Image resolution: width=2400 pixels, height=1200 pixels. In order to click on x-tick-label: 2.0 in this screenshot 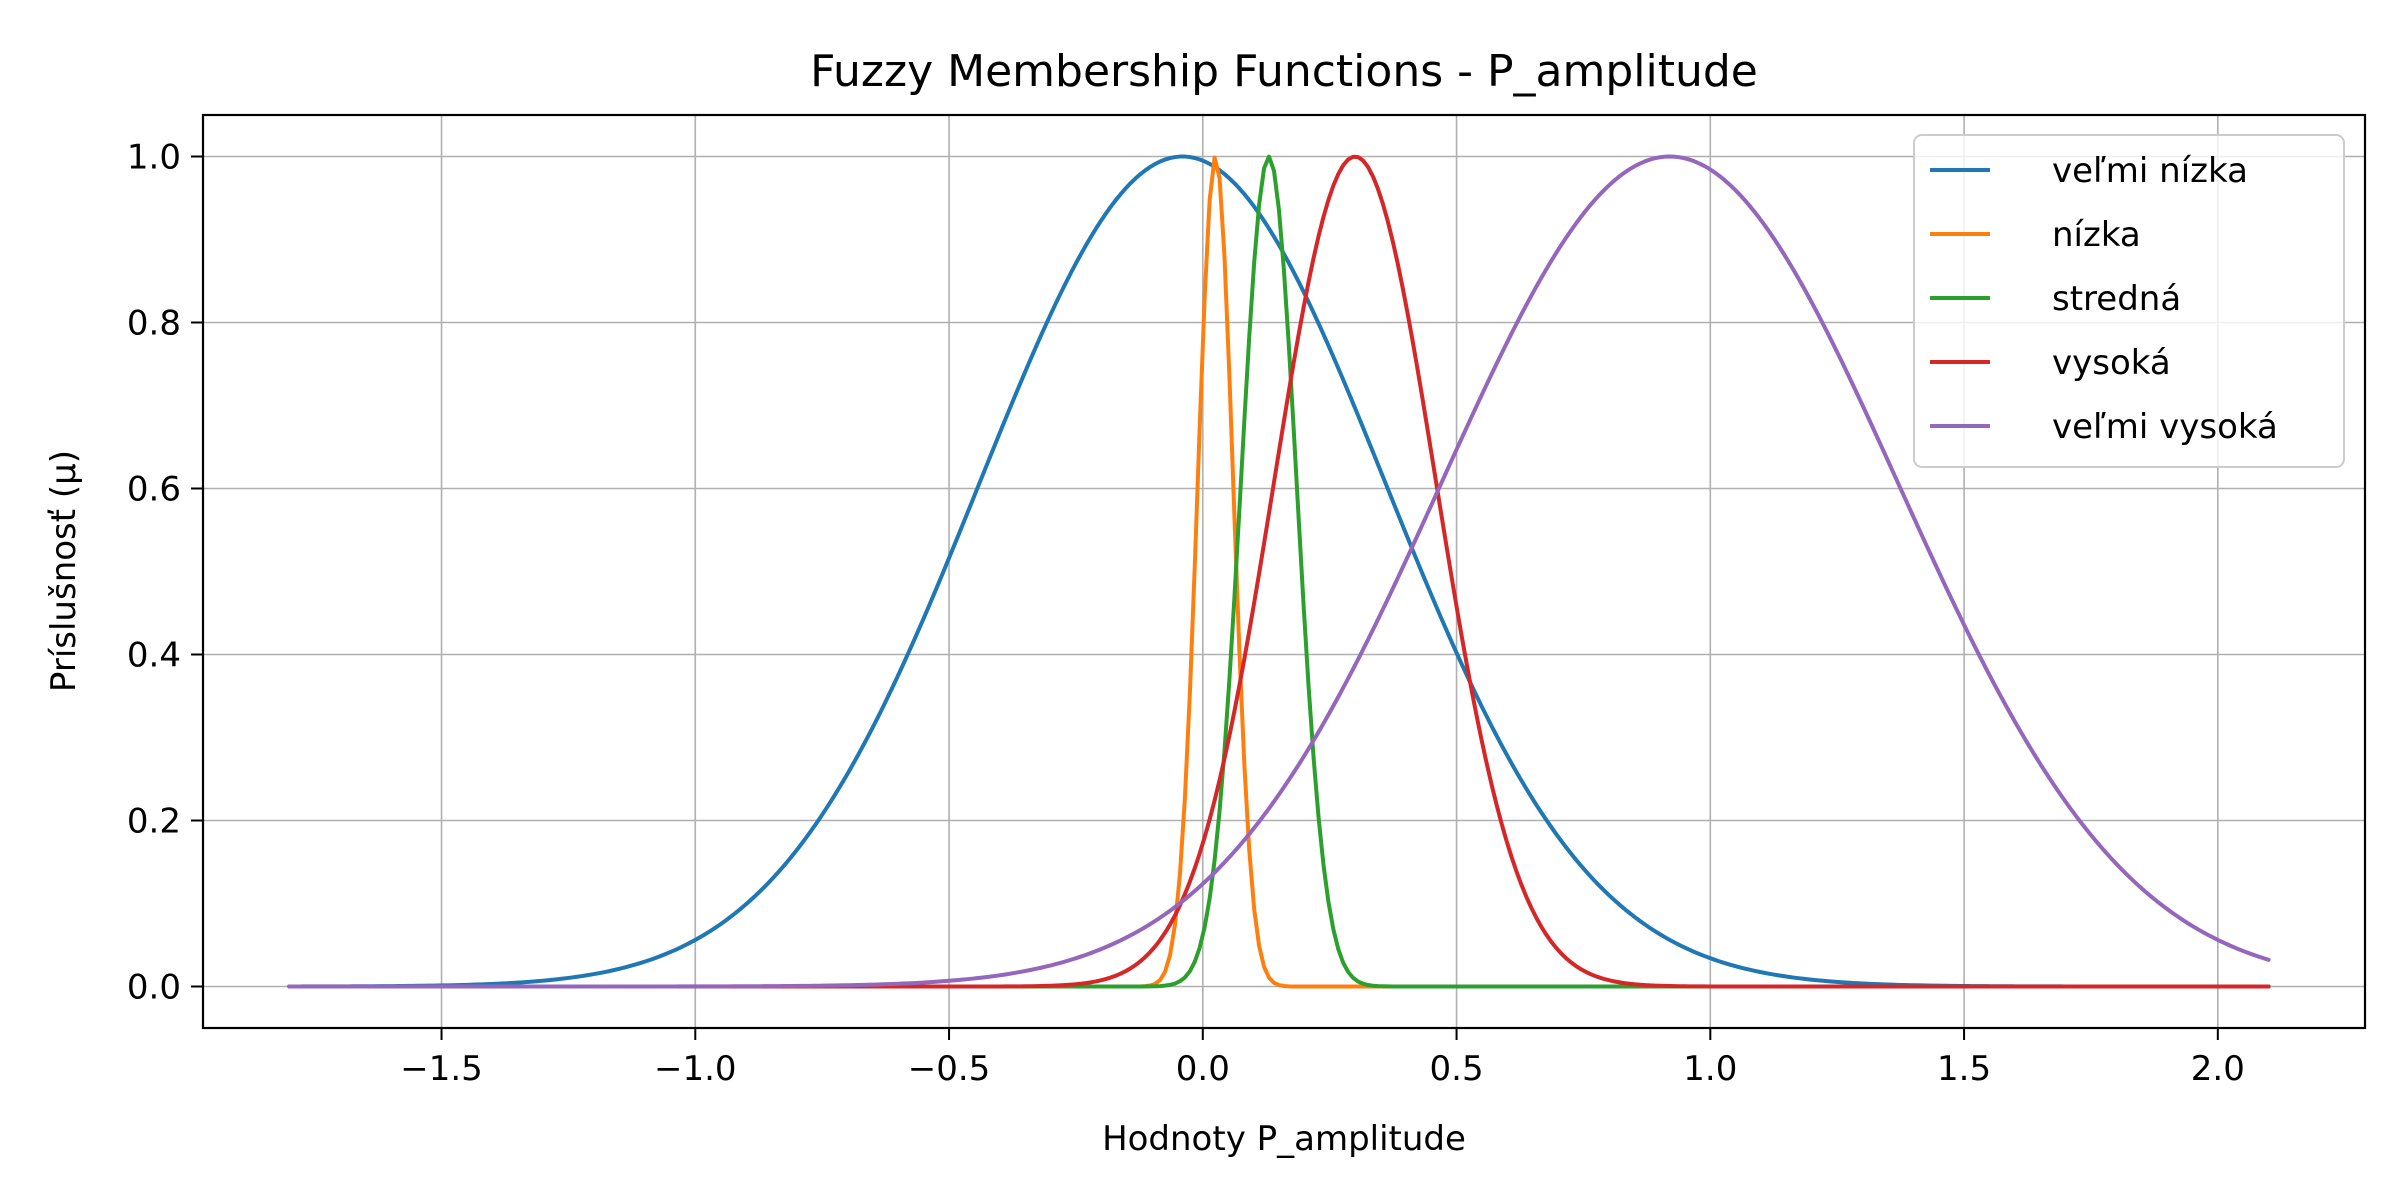, I will do `click(2218, 1069)`.